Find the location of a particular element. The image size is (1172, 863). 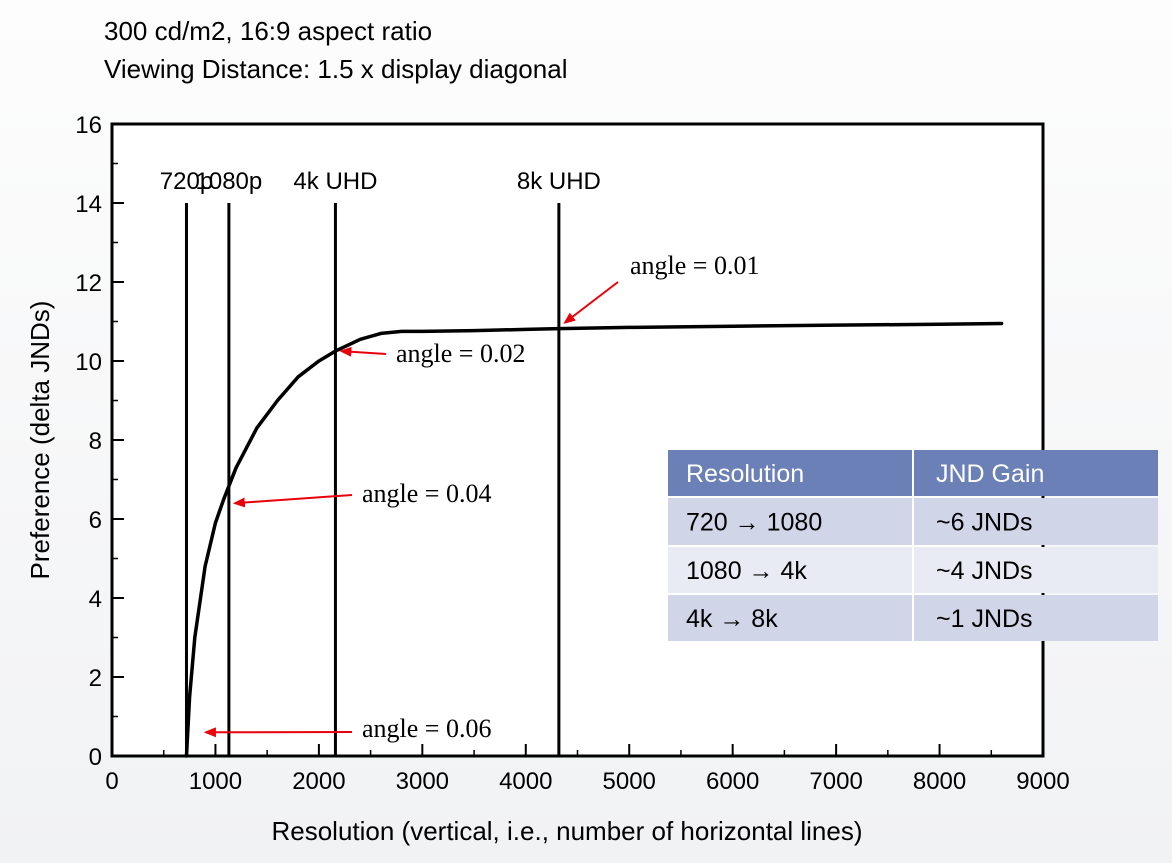

x-tick-label: 6000 is located at coordinates (732, 781).